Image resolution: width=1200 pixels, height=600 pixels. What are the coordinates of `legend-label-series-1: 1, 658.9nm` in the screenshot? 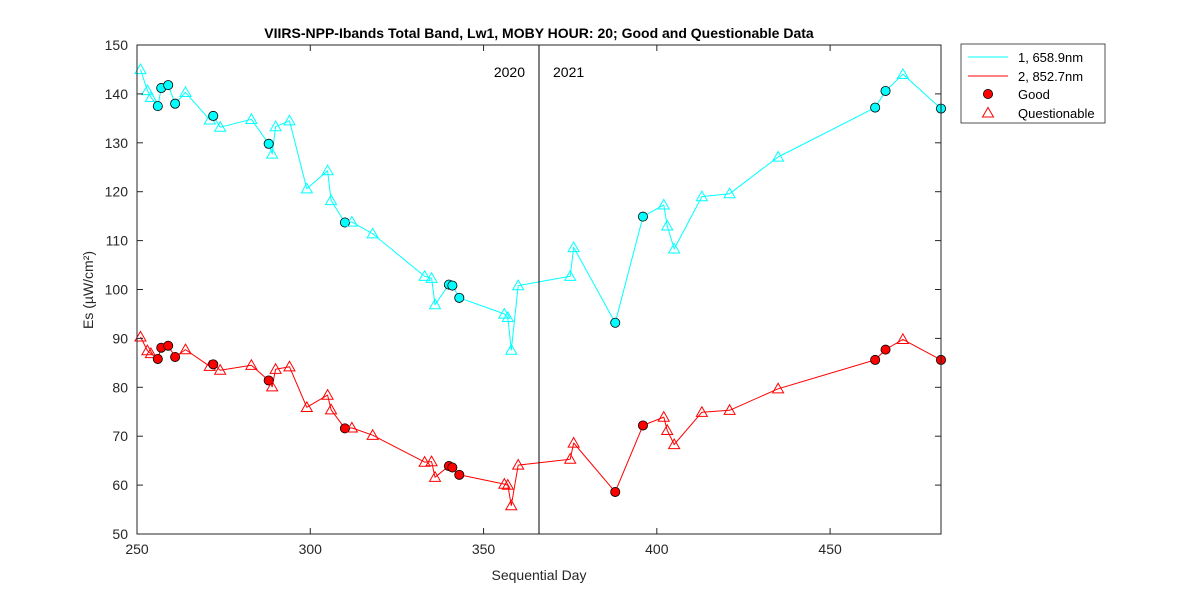 It's located at (1050, 57).